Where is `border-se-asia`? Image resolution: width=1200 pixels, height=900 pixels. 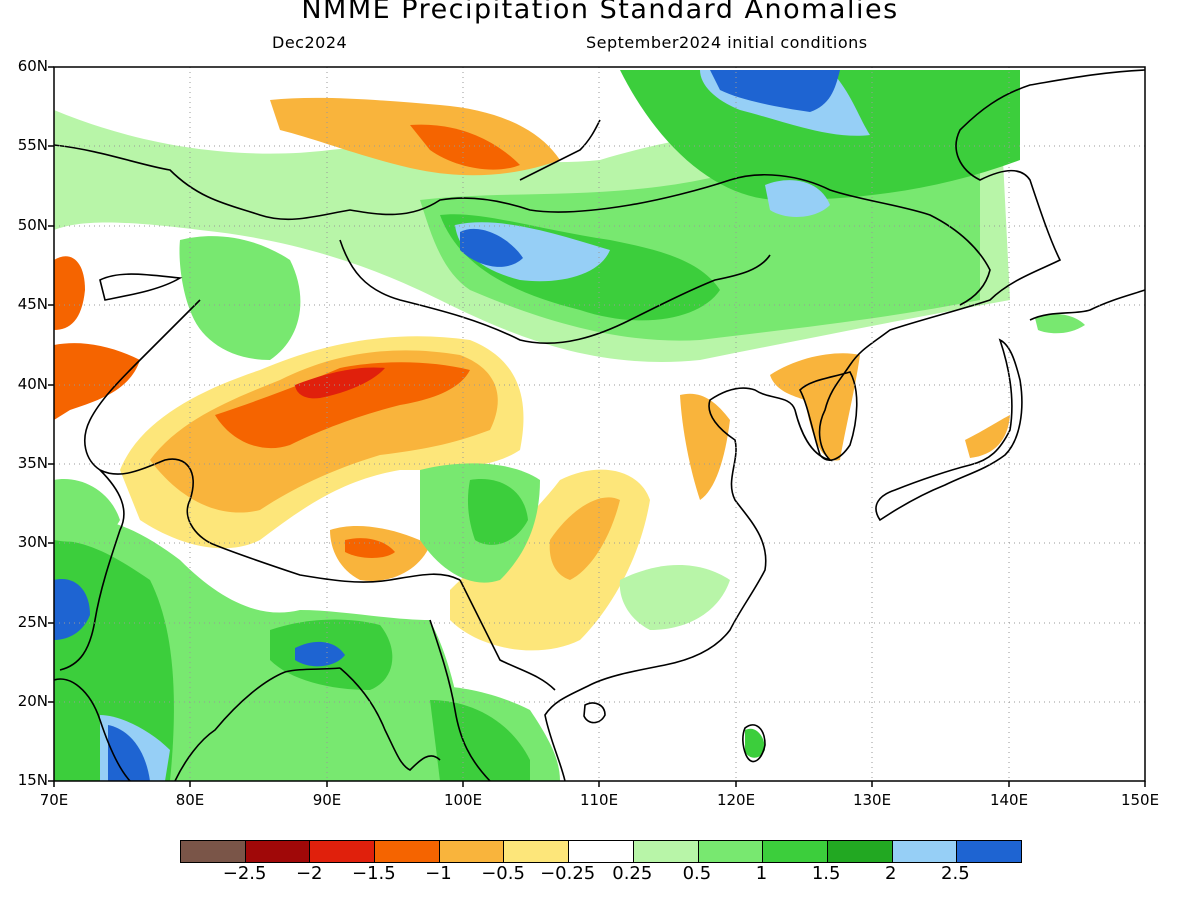 border-se-asia is located at coordinates (460, 700).